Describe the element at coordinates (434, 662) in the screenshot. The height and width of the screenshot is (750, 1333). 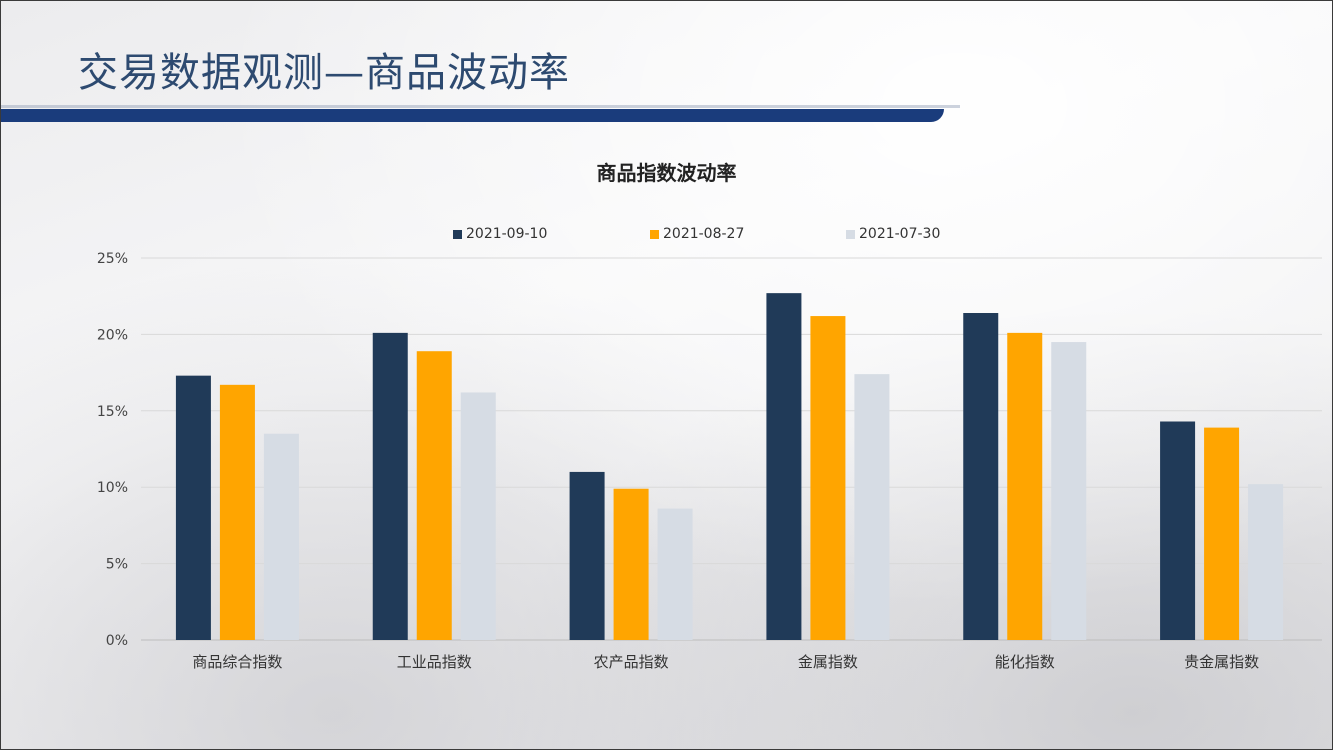
I see `x-category-label: 工业品指数` at that location.